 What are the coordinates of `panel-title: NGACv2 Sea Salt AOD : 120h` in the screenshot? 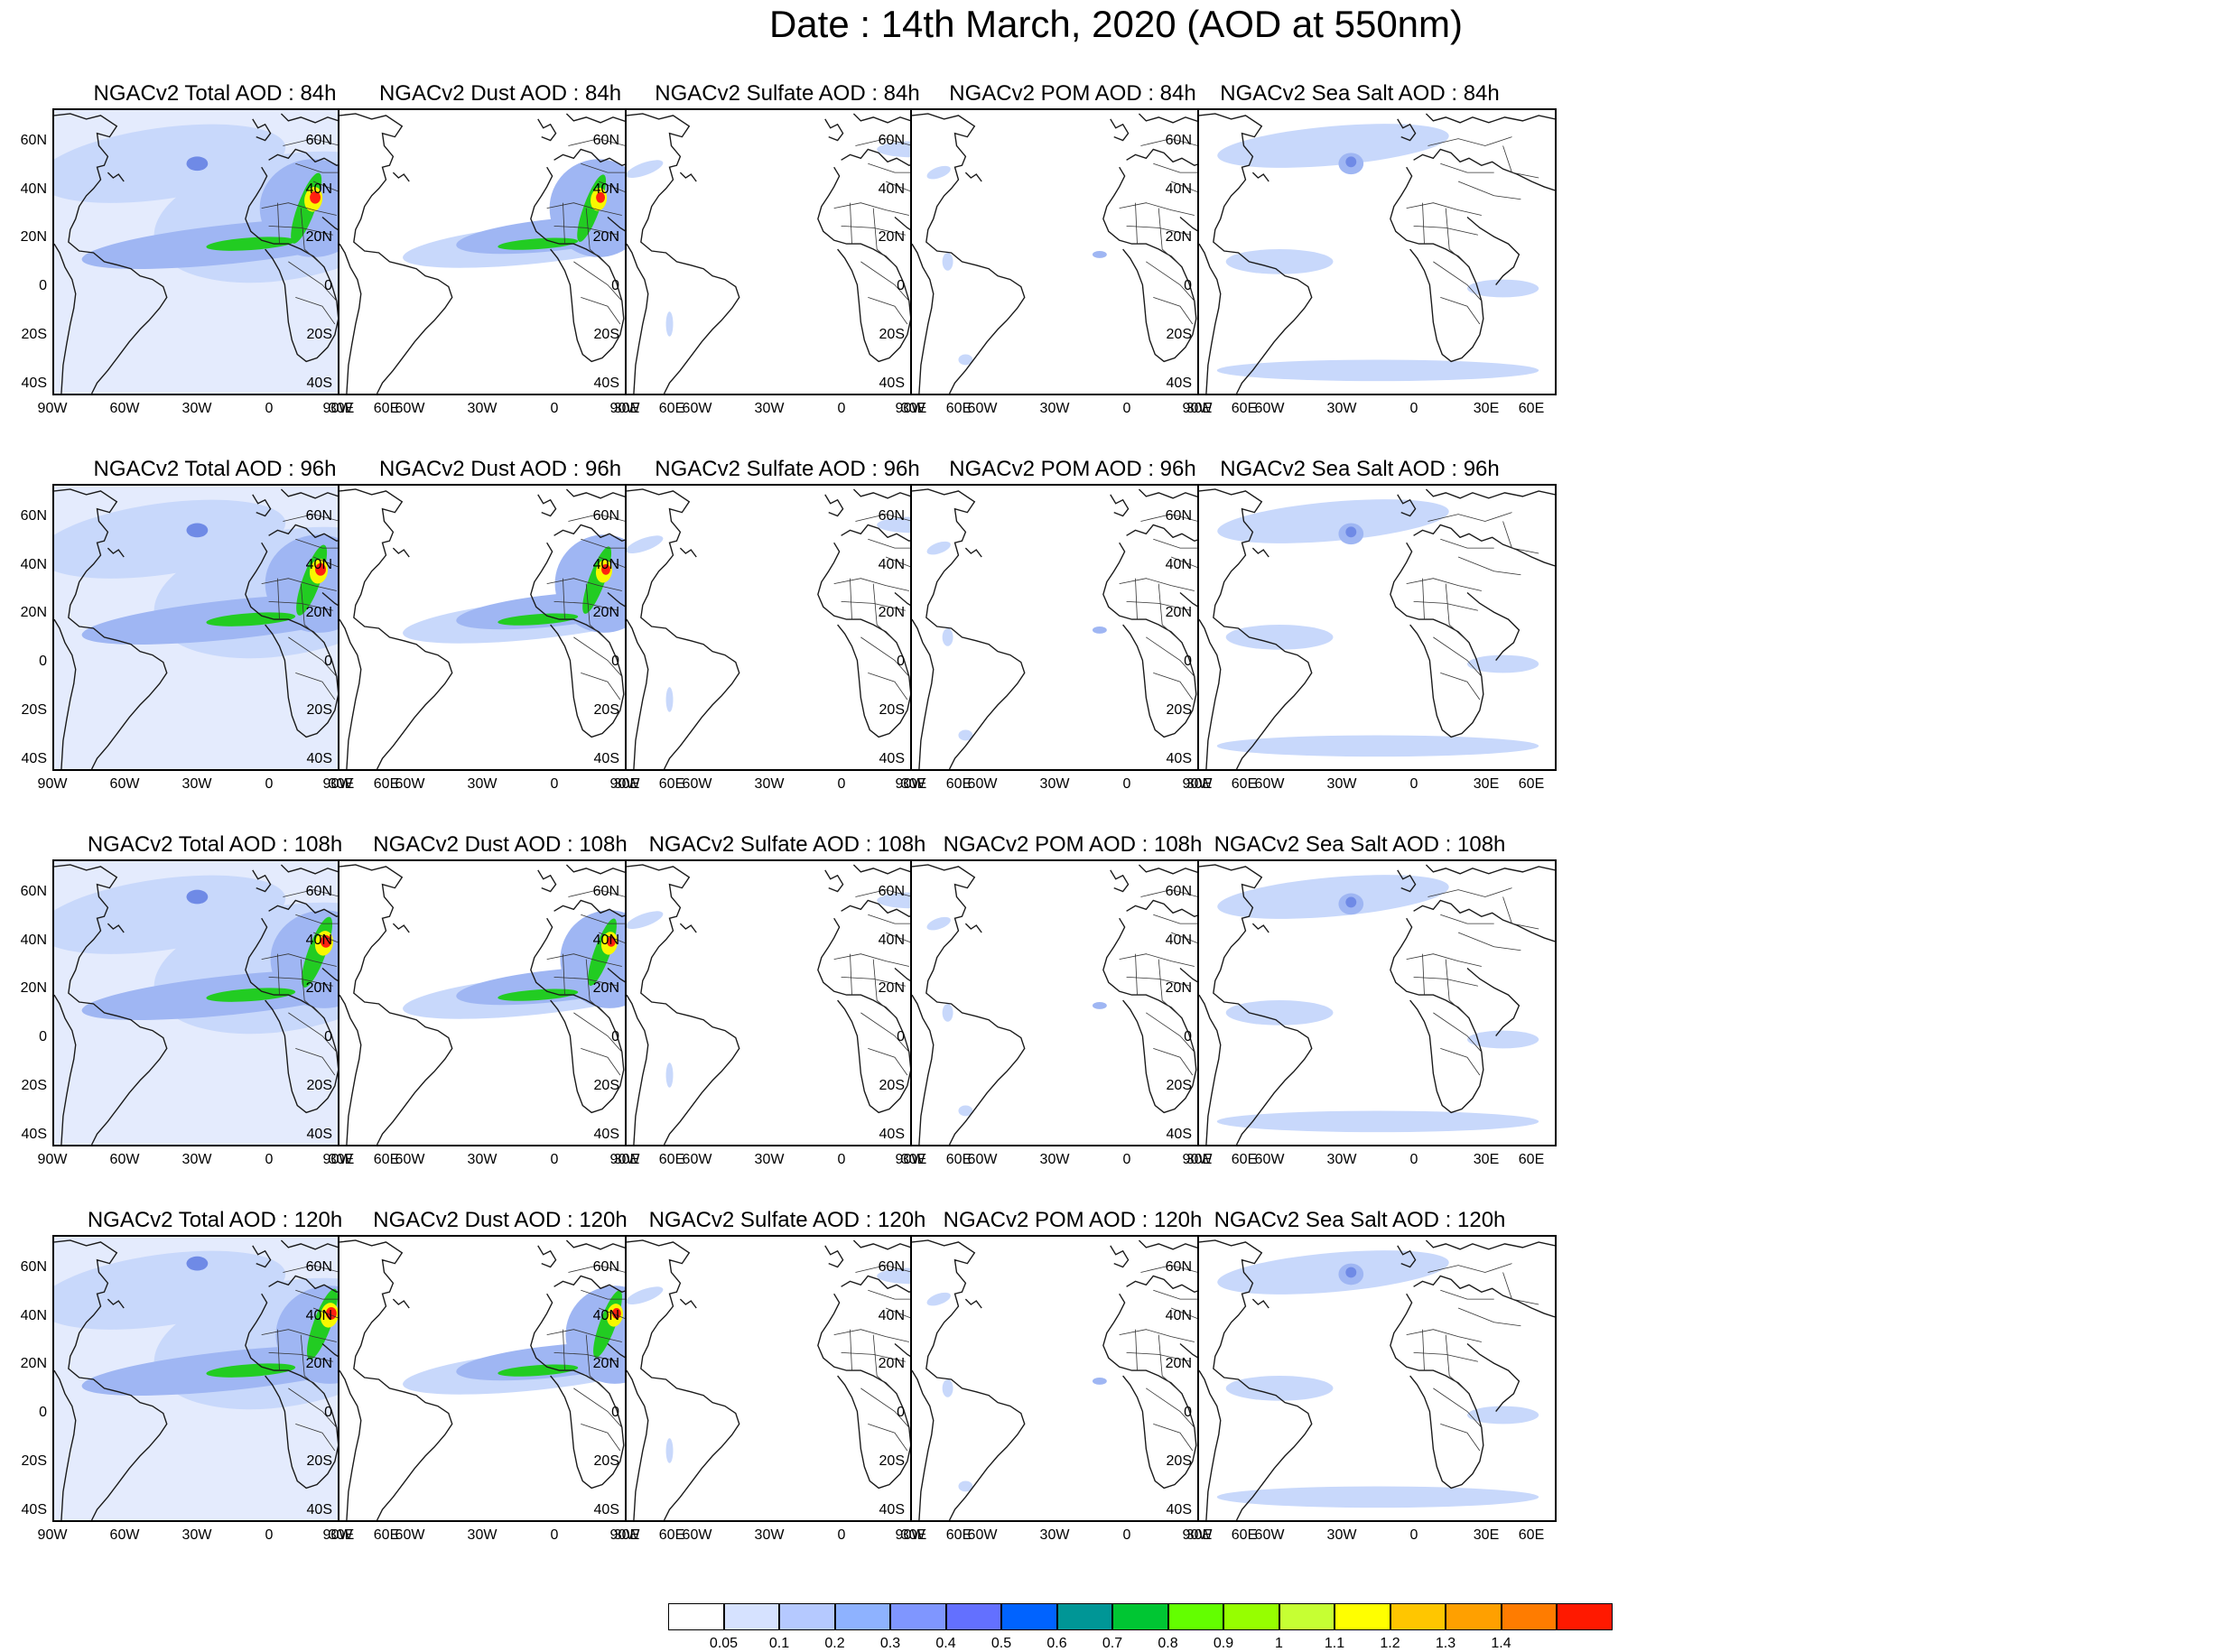 It's located at (1360, 1220).